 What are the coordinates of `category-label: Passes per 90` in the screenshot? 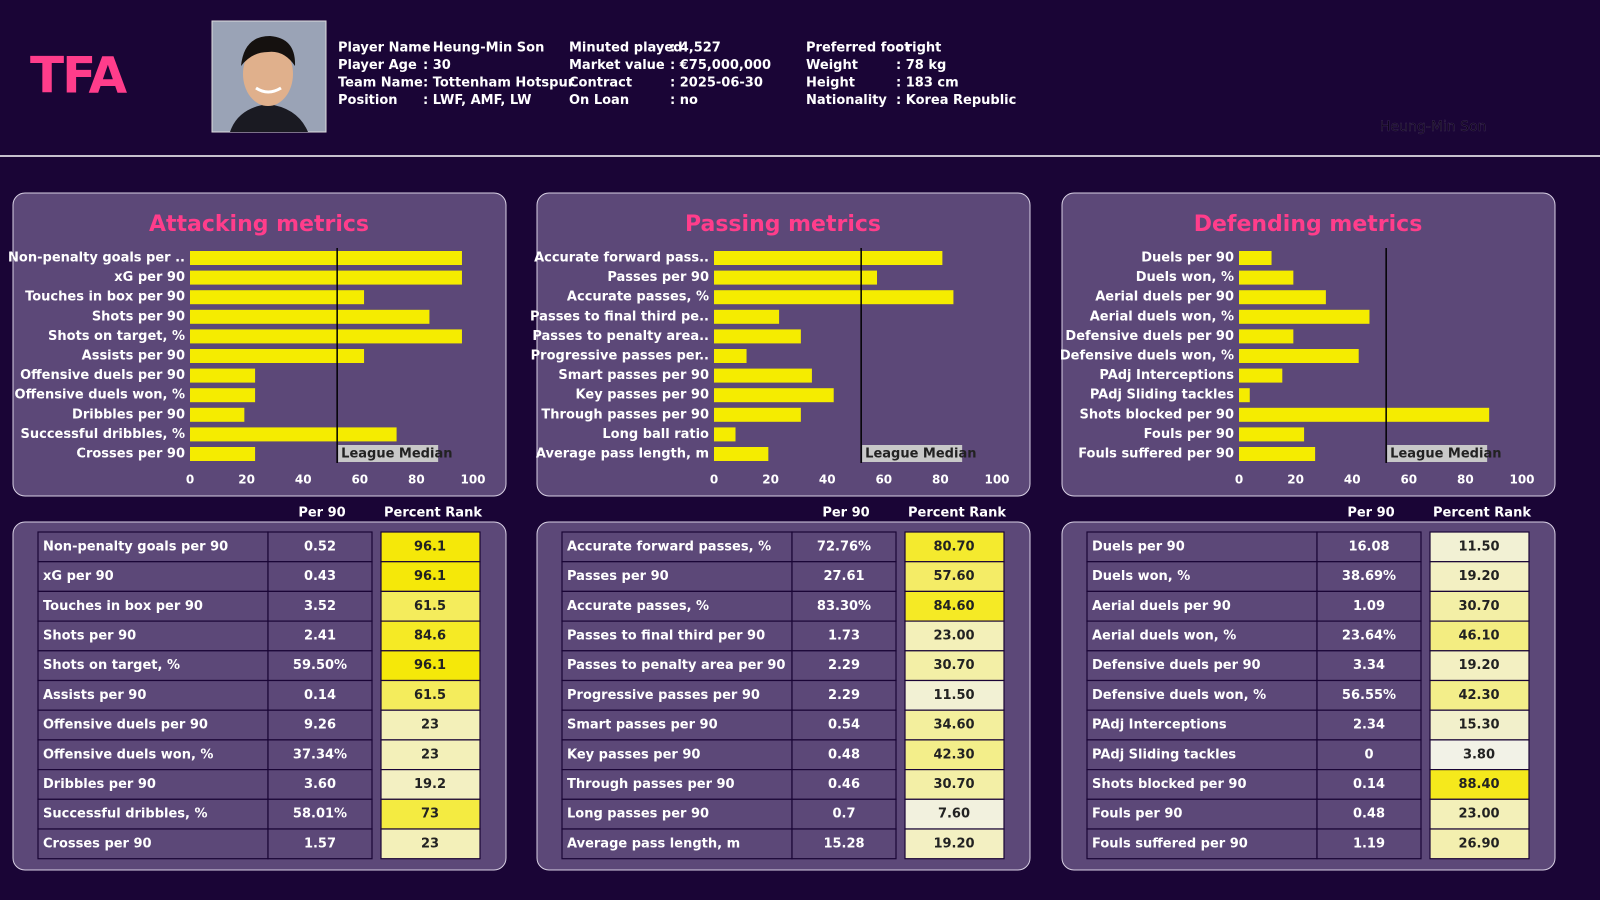 It's located at (658, 277).